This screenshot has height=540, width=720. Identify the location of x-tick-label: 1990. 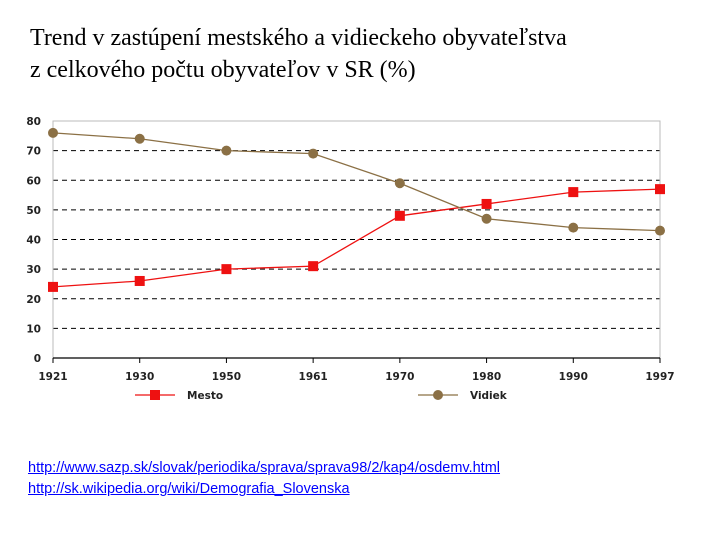
(573, 377).